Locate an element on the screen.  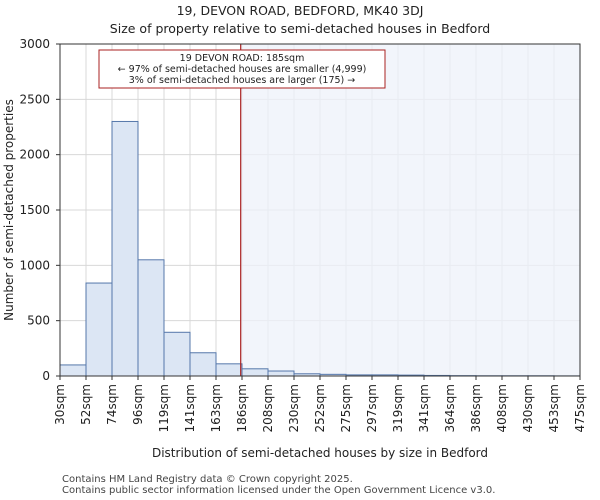
y-tick-label: 2500 is located at coordinates (34, 99).